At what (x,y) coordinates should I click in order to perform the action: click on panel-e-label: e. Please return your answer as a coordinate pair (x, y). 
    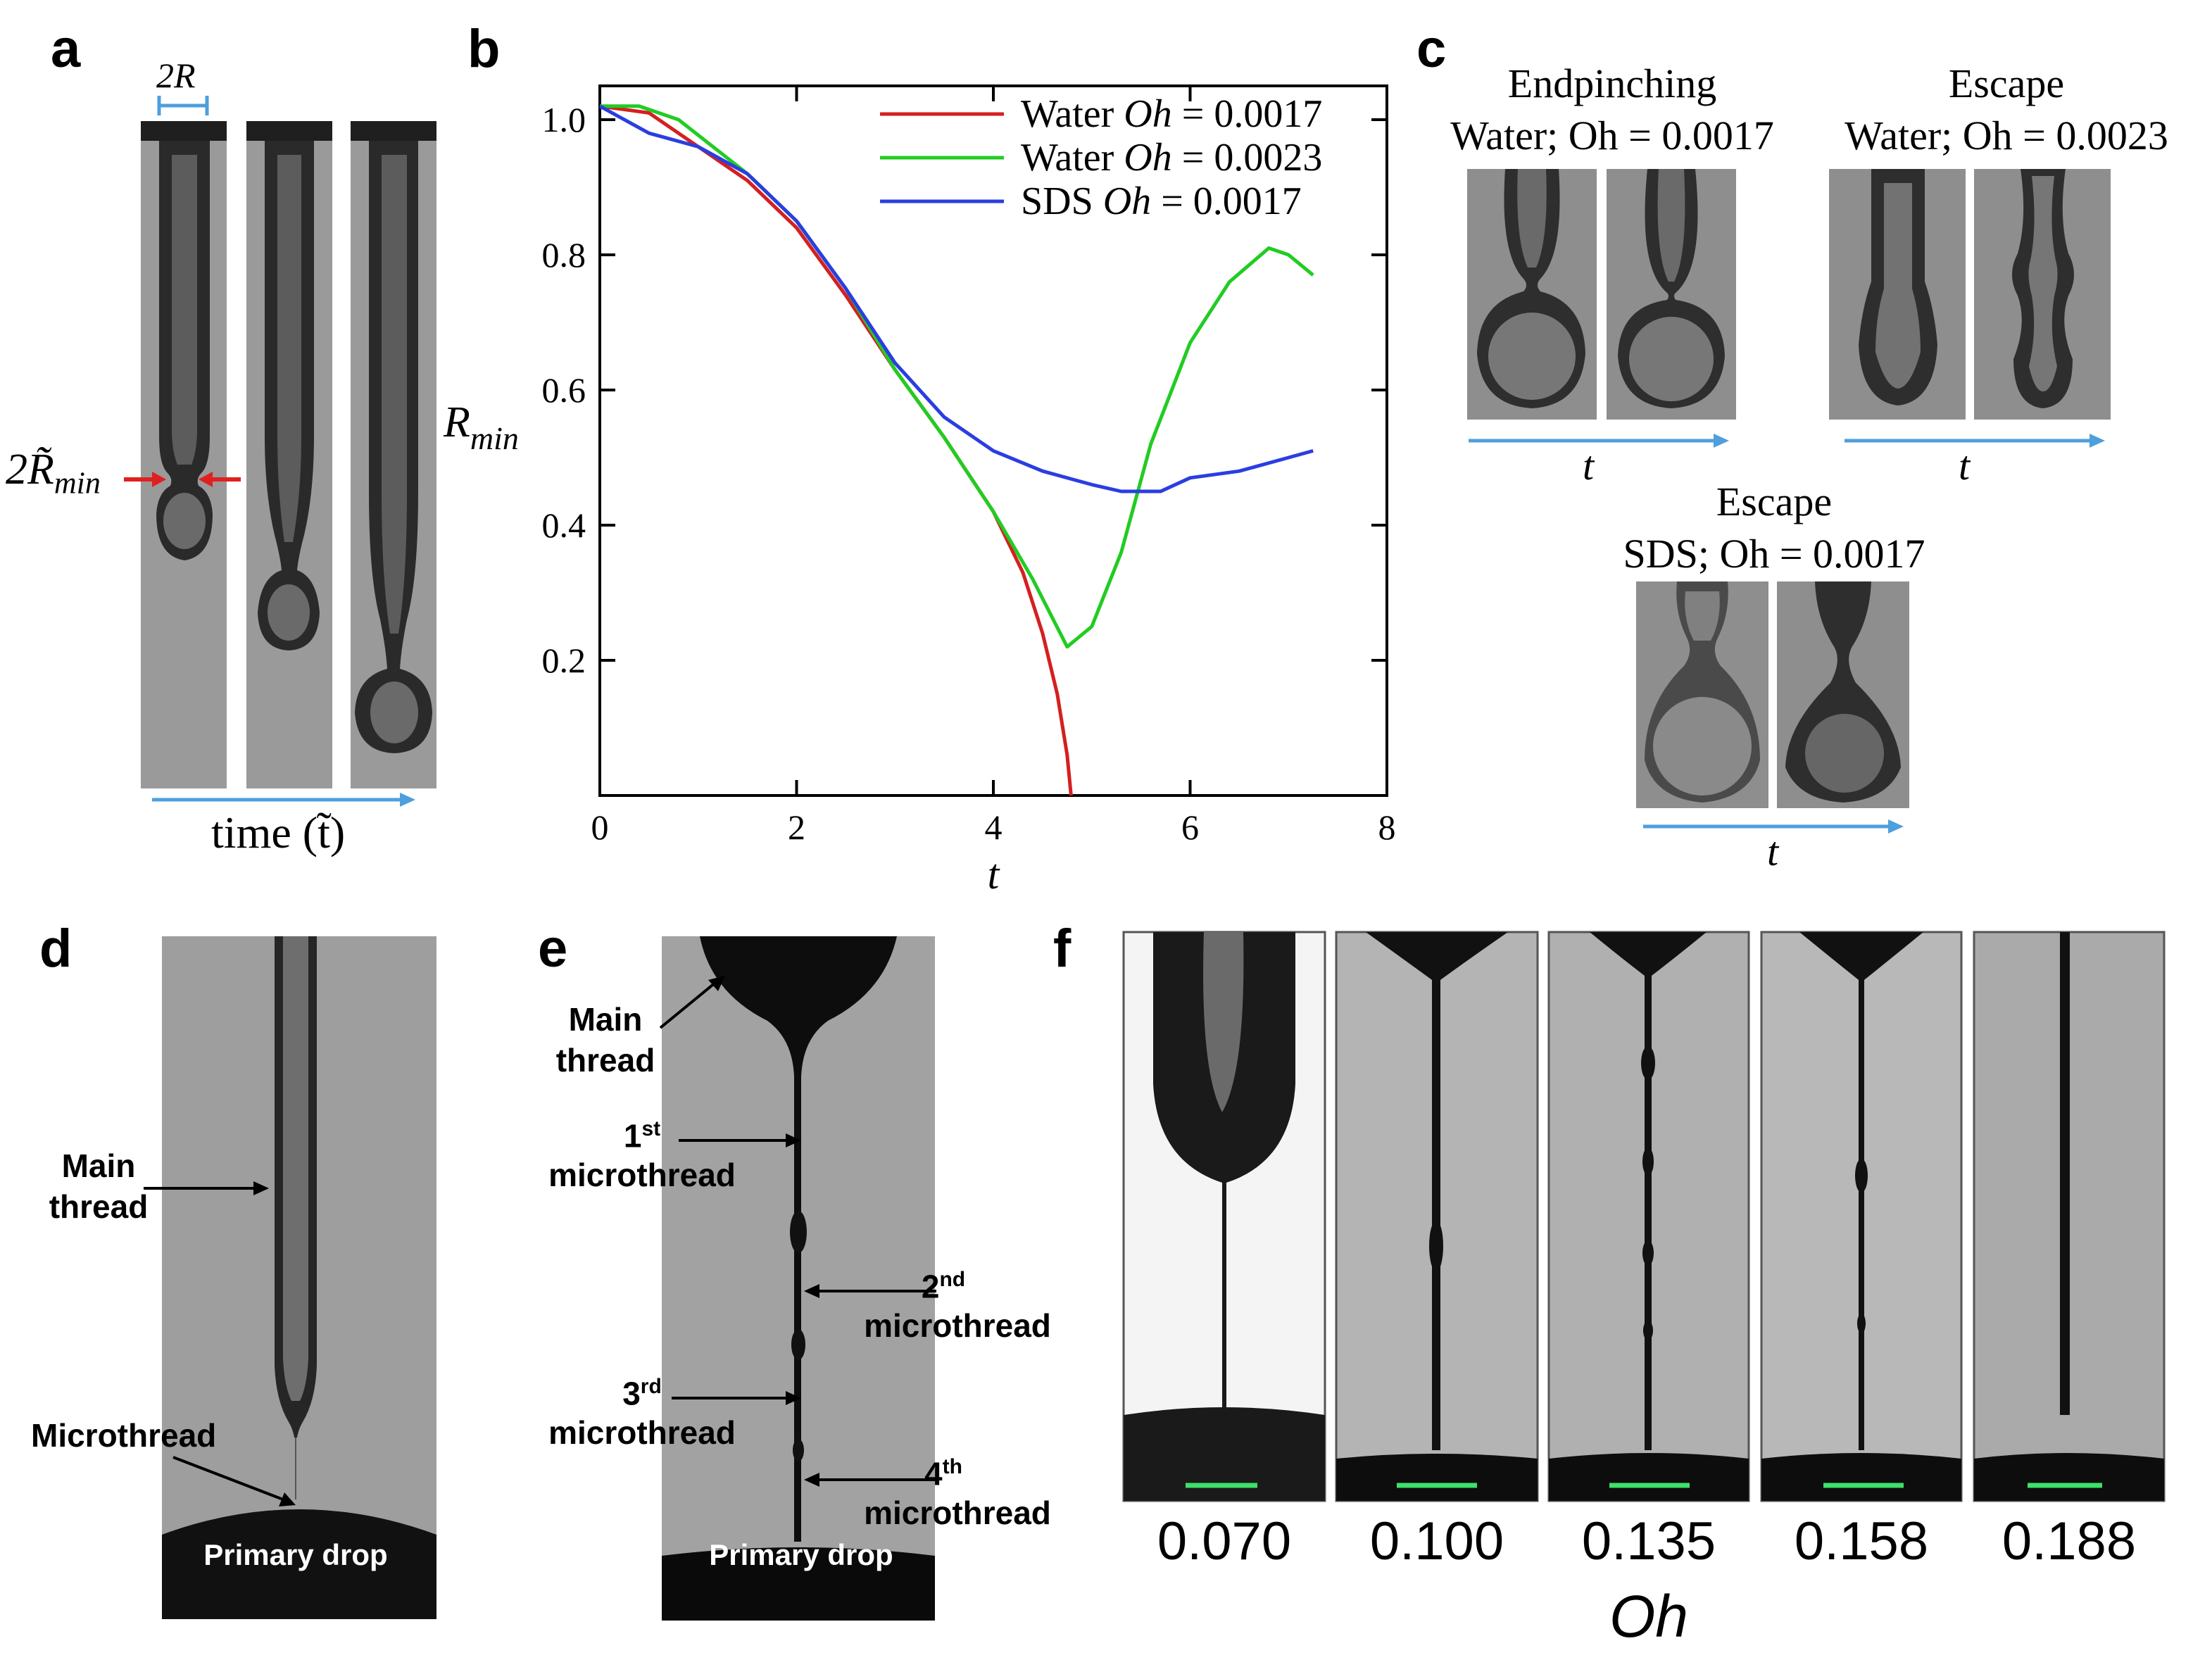
    Looking at the image, I should click on (553, 949).